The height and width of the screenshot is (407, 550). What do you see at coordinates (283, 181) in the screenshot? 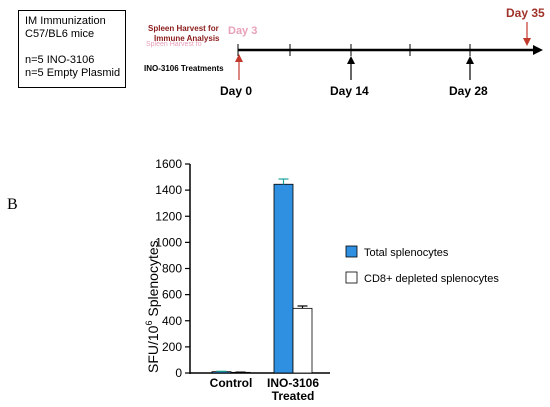
I see `error-bar-total-treated` at bounding box center [283, 181].